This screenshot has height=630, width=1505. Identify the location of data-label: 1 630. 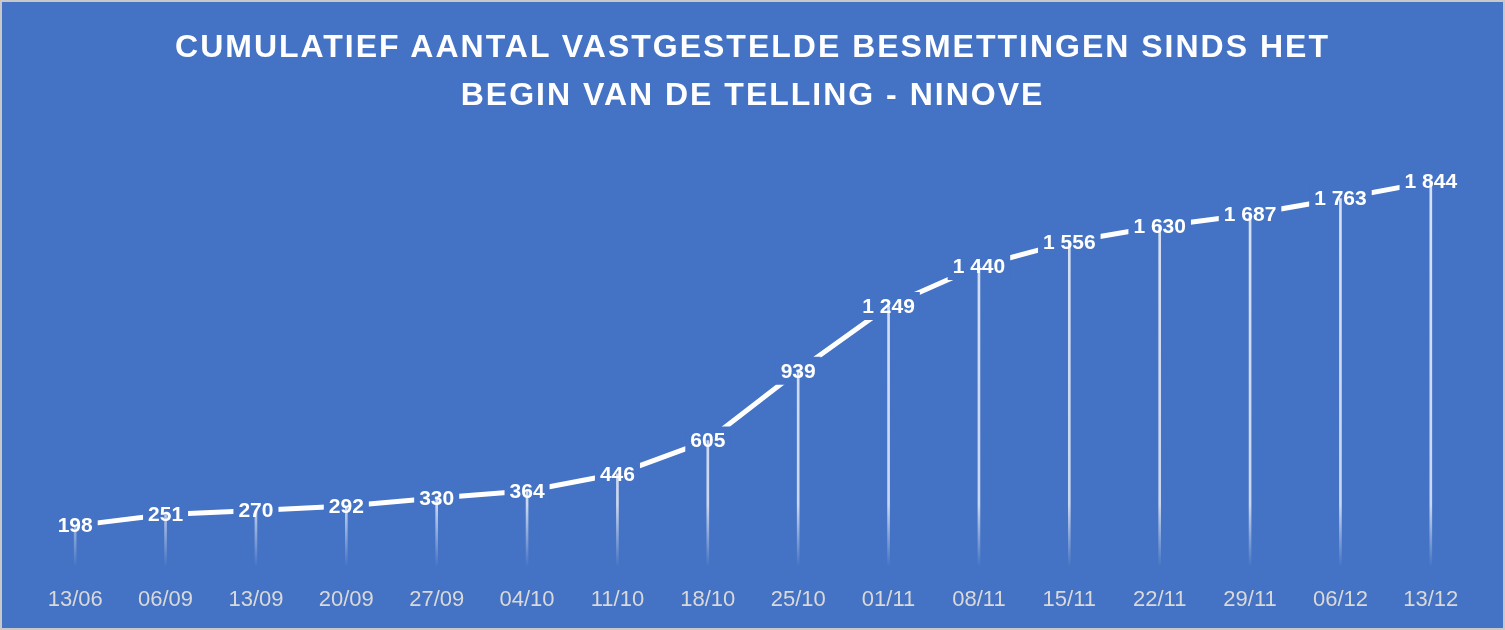
(1159, 226).